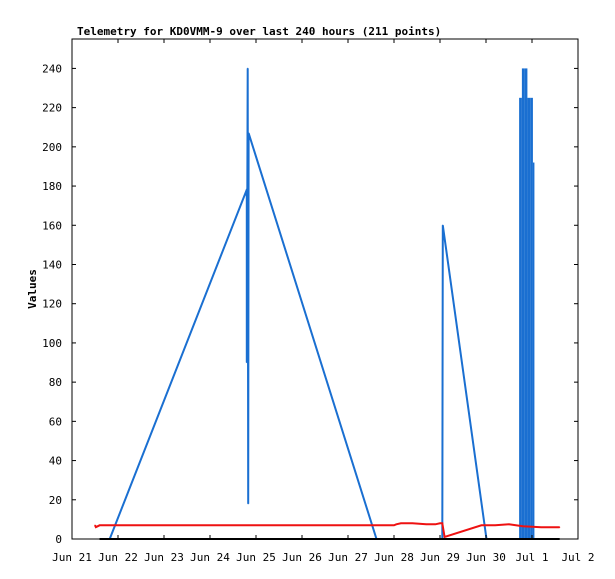 This screenshot has width=615, height=579. I want to click on y-tick-label: 100, so click(52, 343).